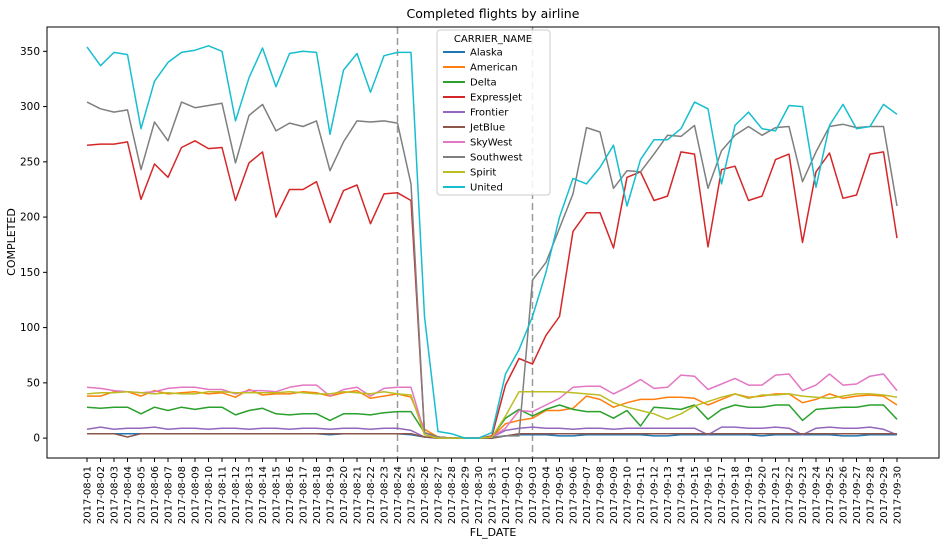 Image resolution: width=950 pixels, height=545 pixels. What do you see at coordinates (263, 495) in the screenshot?
I see `x-tick-label: 2017-08-14` at bounding box center [263, 495].